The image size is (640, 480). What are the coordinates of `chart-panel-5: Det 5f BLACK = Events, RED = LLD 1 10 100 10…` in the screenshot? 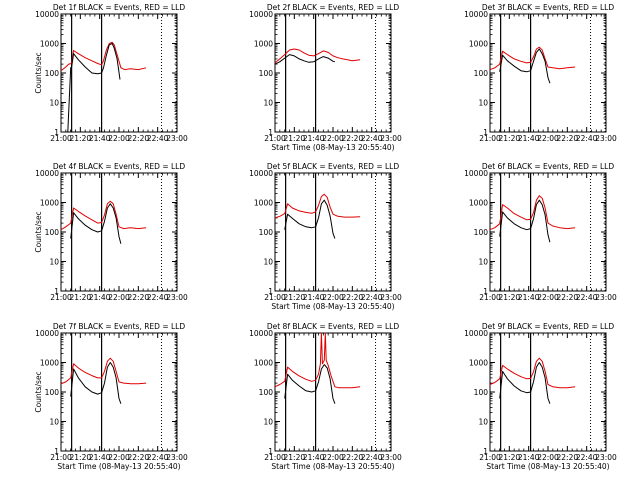 It's located at (325, 236).